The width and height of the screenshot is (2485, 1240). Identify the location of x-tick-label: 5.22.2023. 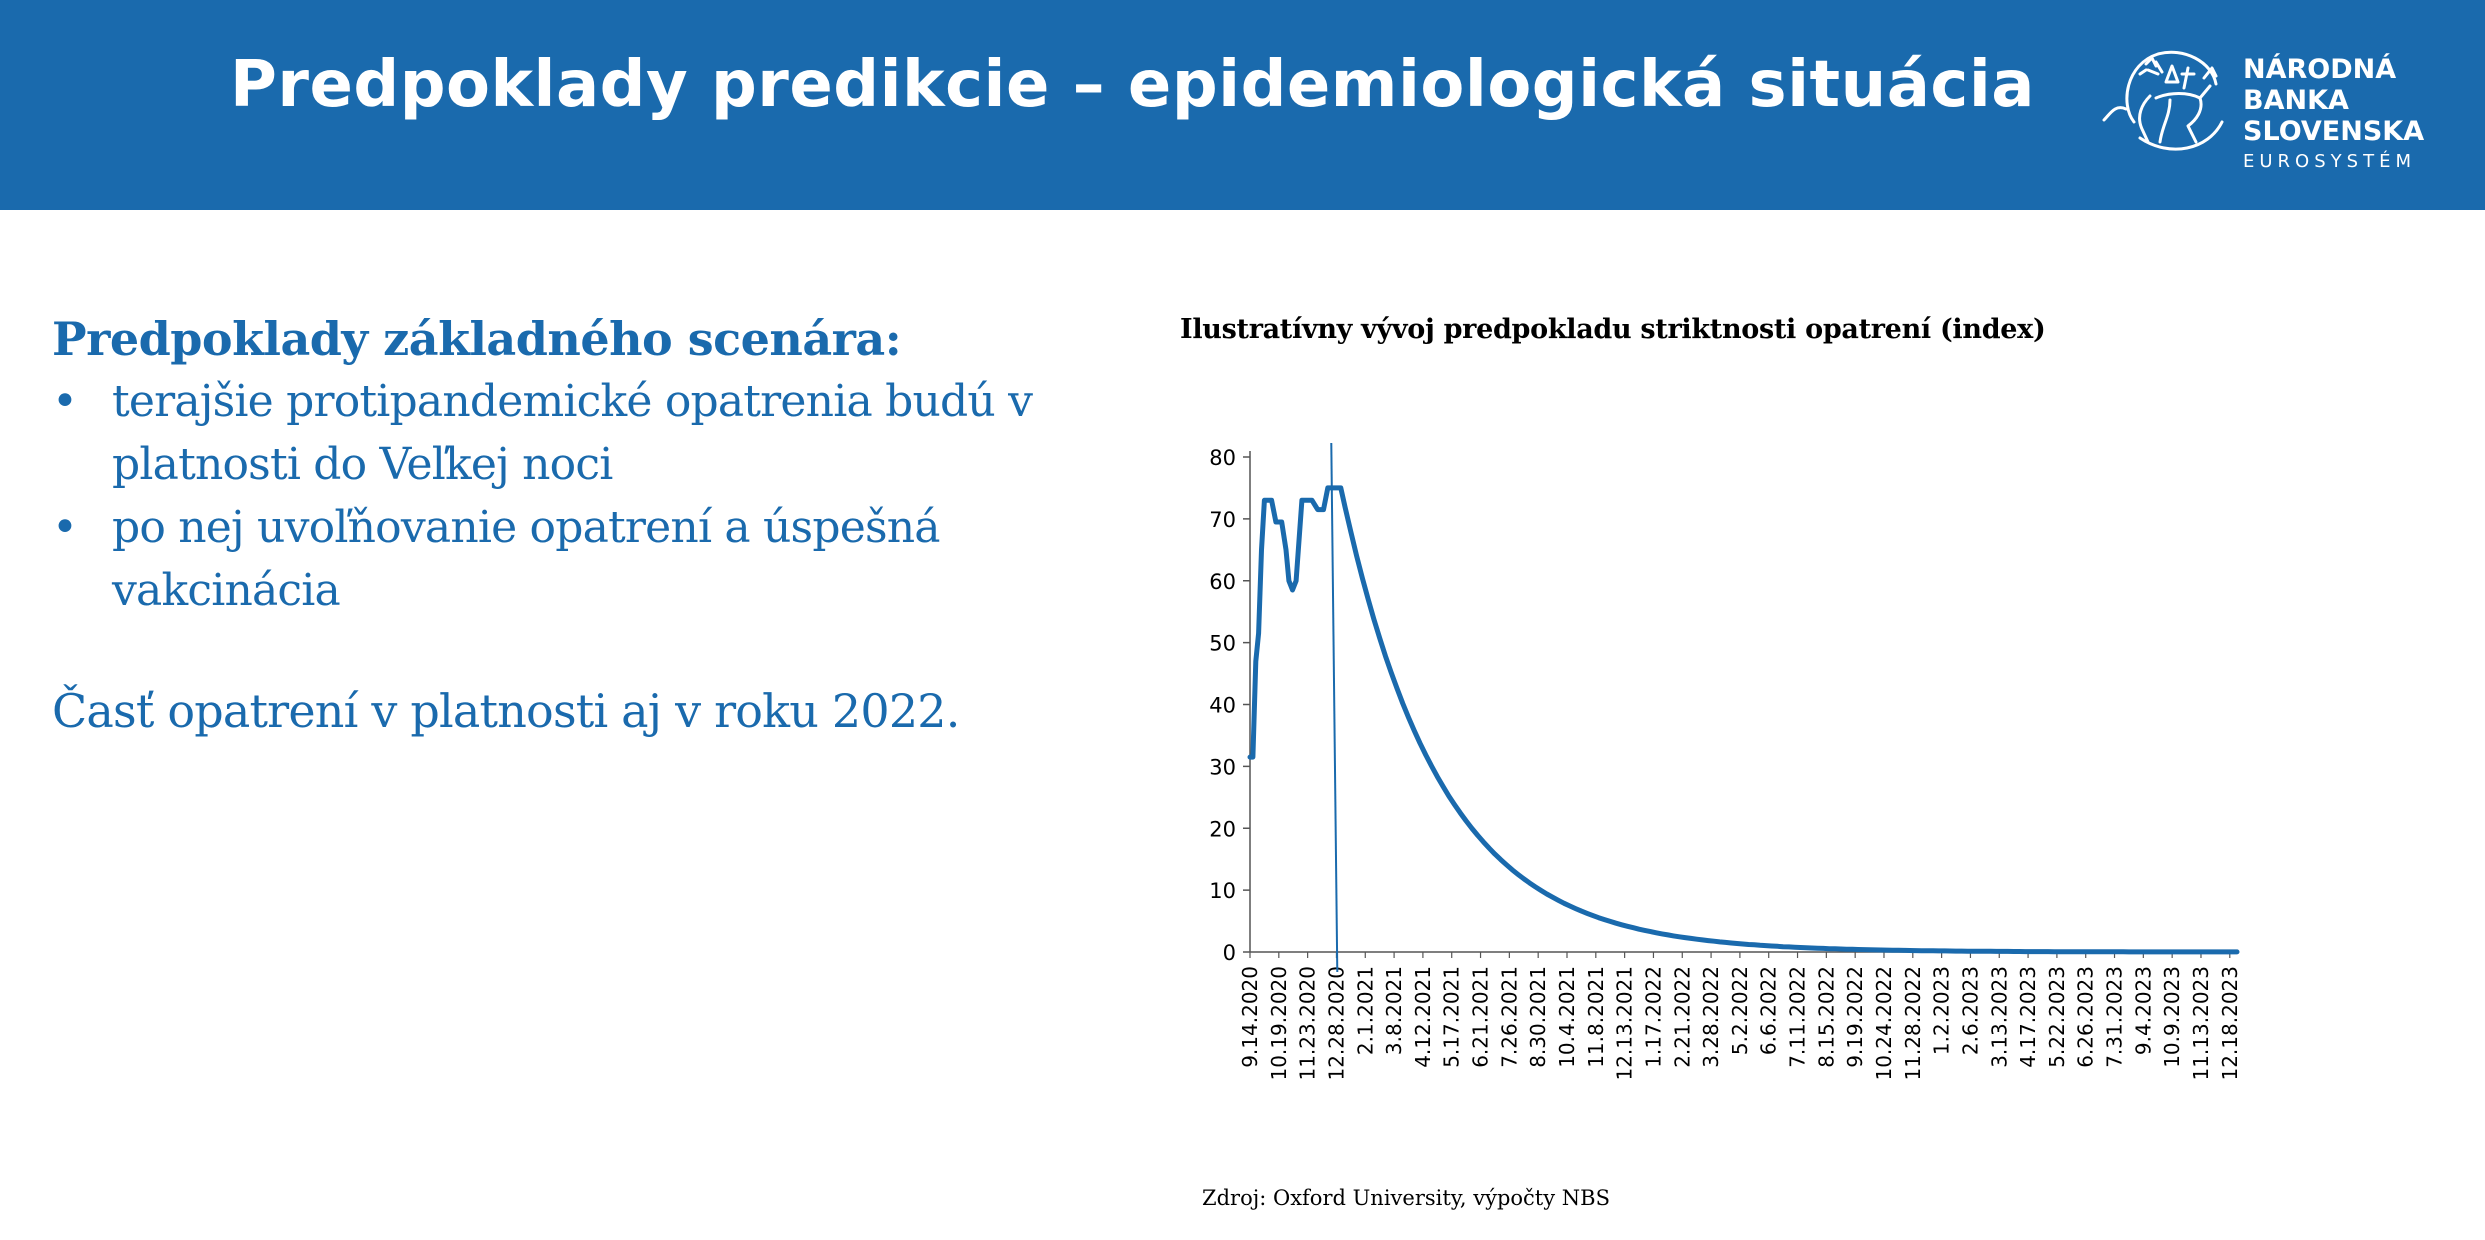
(2057, 1017).